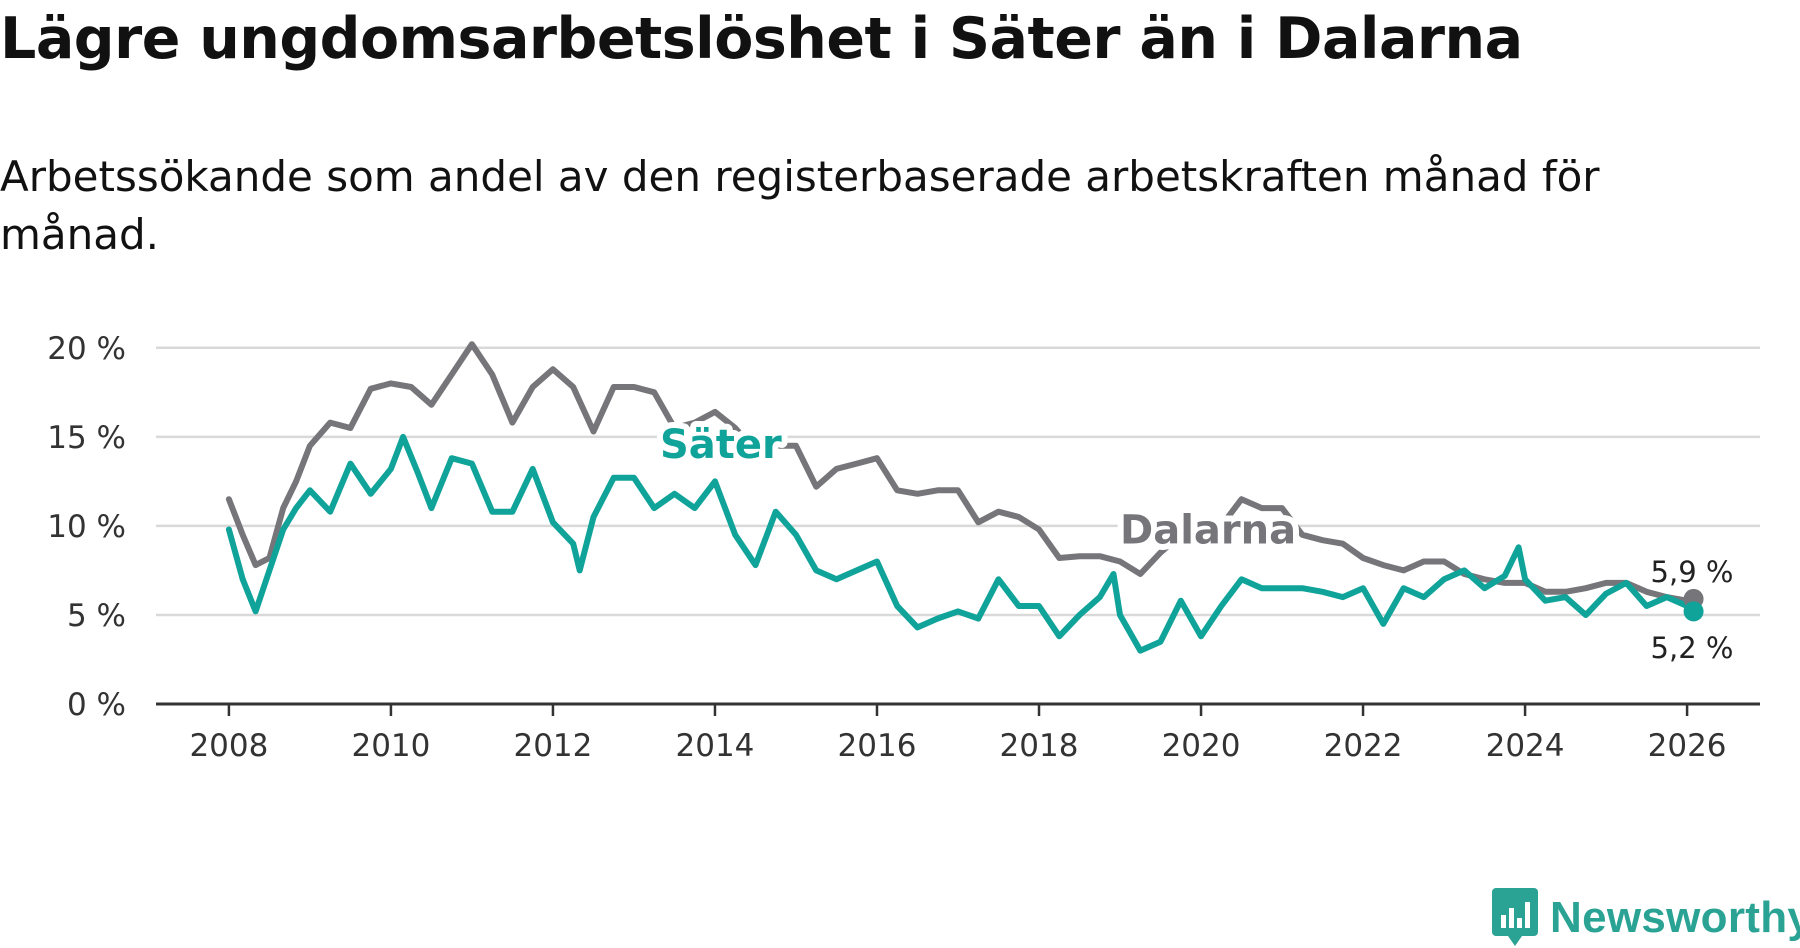  I want to click on y-tick-label: 10 %, so click(86, 527).